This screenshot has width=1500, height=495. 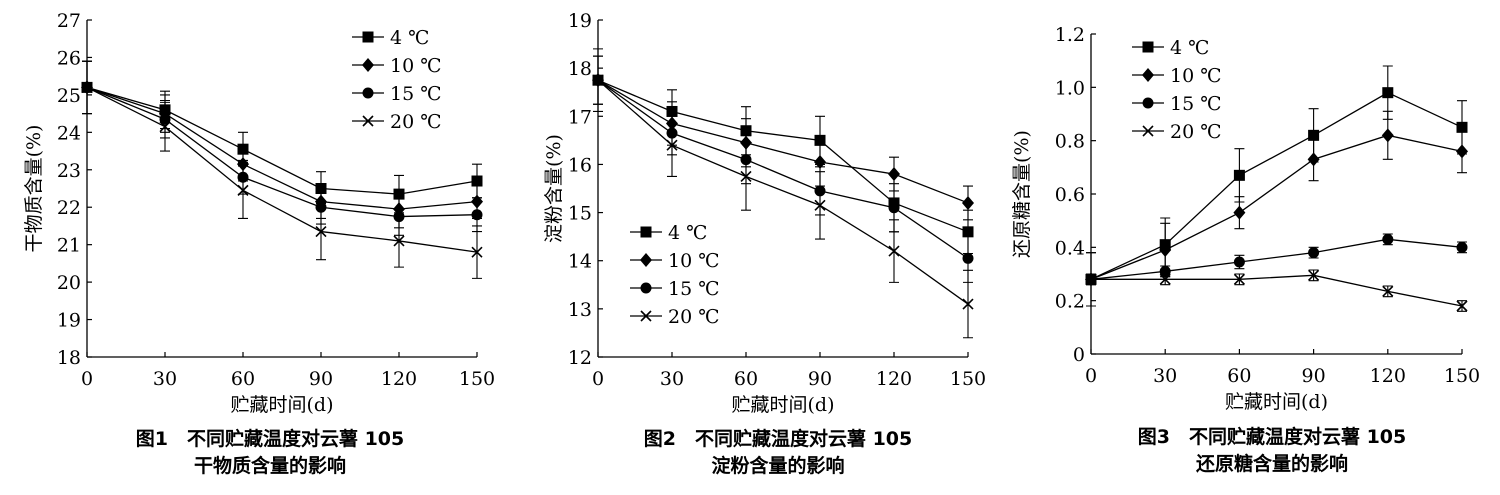 What do you see at coordinates (580, 262) in the screenshot?
I see `y-tick-label: 14` at bounding box center [580, 262].